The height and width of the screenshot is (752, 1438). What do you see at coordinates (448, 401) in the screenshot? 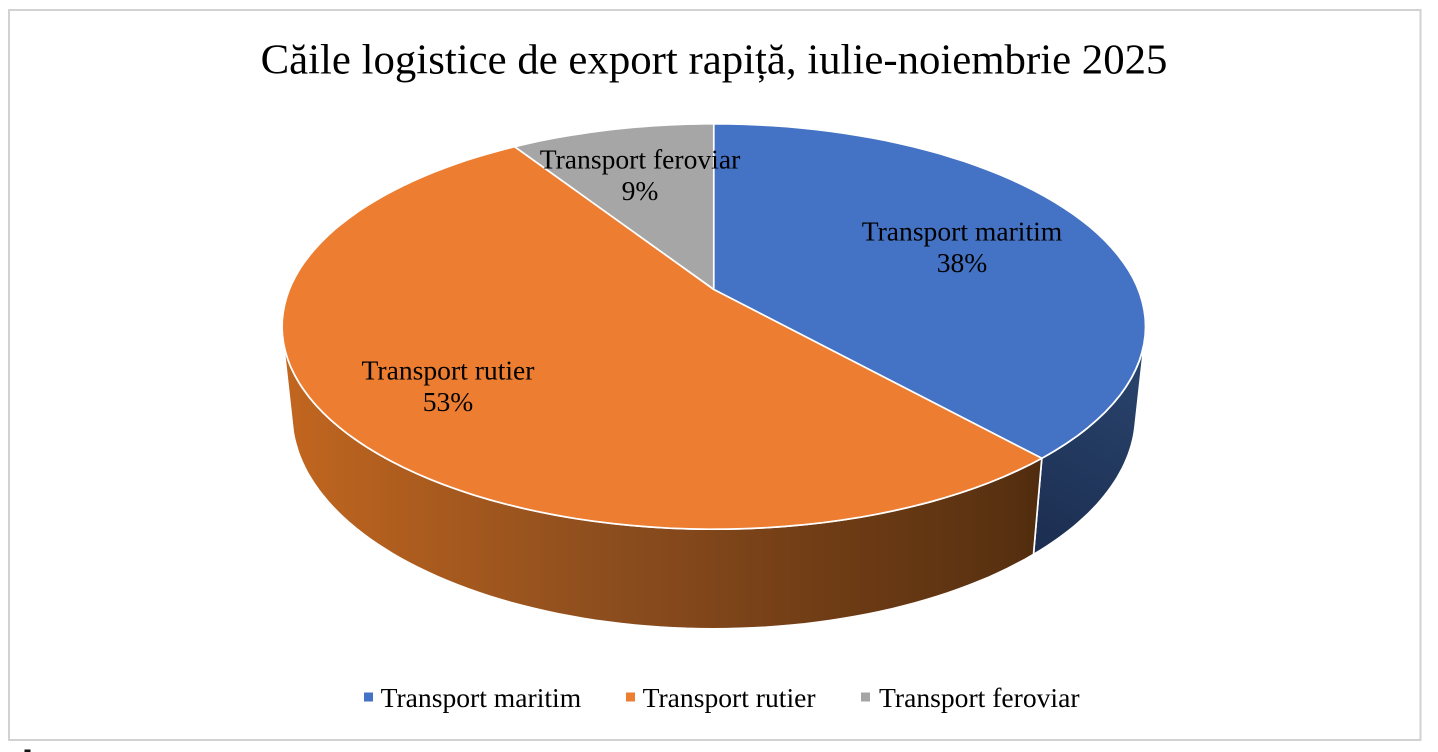
I see `svg-text: 53%` at bounding box center [448, 401].